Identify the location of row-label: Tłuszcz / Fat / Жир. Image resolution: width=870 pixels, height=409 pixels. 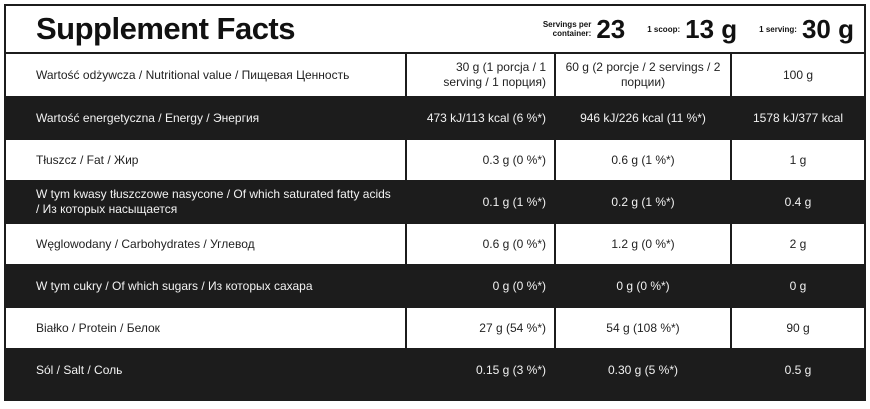
(87, 159).